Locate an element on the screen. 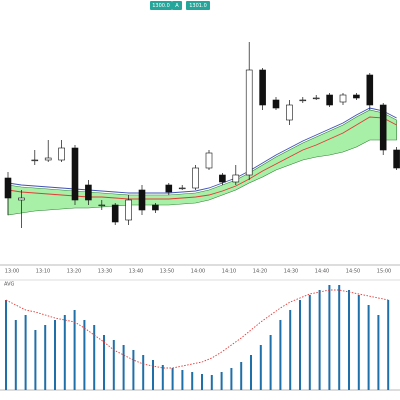 This screenshot has height=400, width=400. panel-label: AVG is located at coordinates (9, 285).